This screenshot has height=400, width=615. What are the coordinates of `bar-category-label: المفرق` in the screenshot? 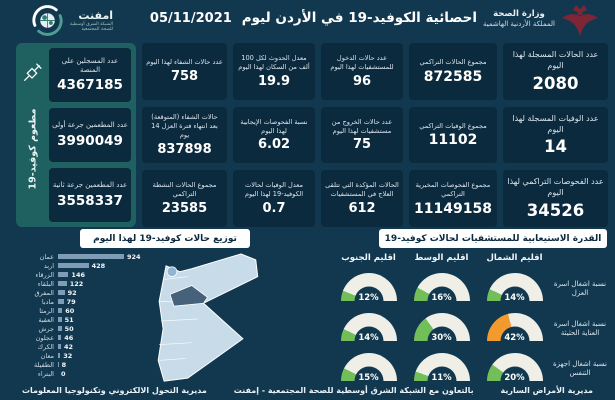 It's located at (44, 292).